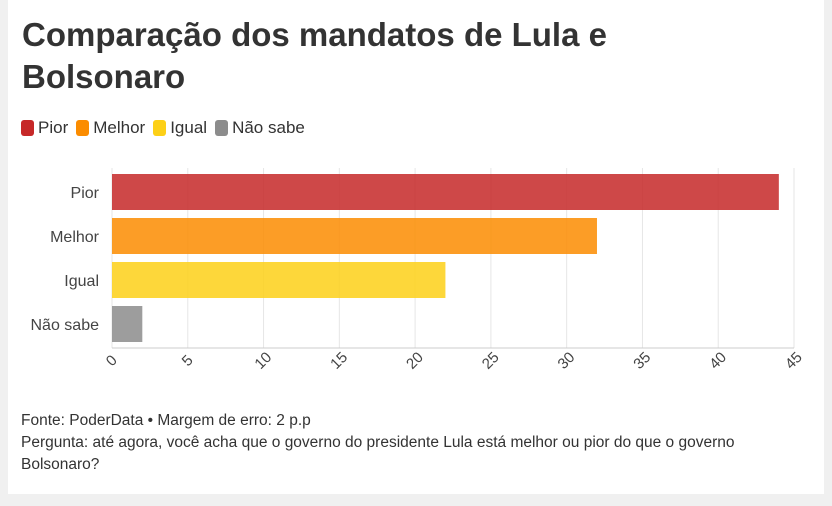 The image size is (832, 506). I want to click on x-tick-label-40: 40, so click(718, 361).